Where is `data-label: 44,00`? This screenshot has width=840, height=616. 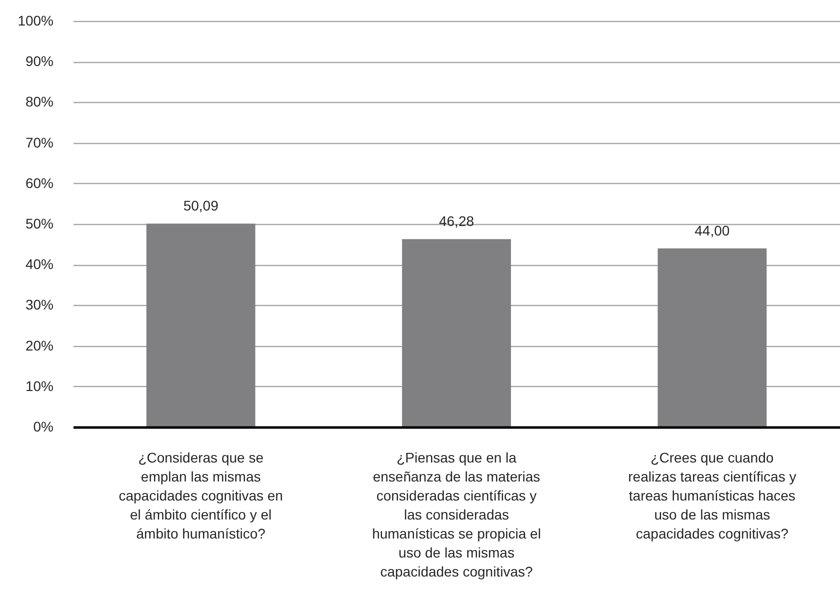
data-label: 44,00 is located at coordinates (712, 230).